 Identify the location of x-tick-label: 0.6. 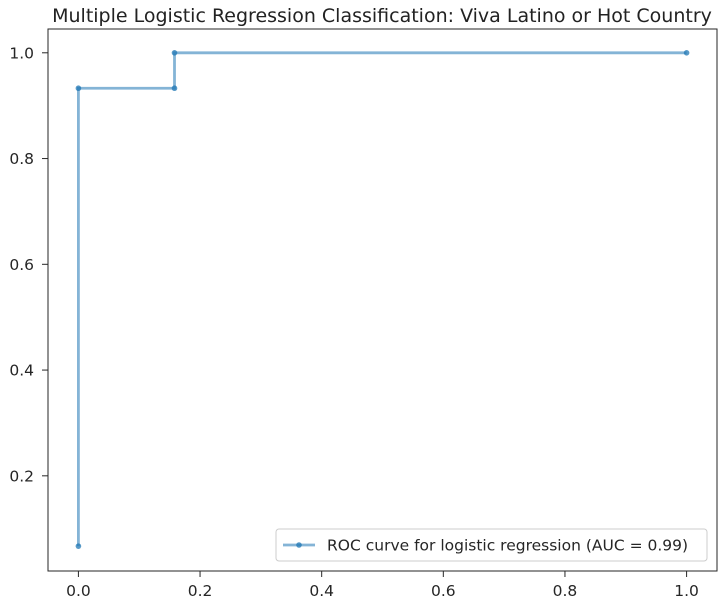
(443, 591).